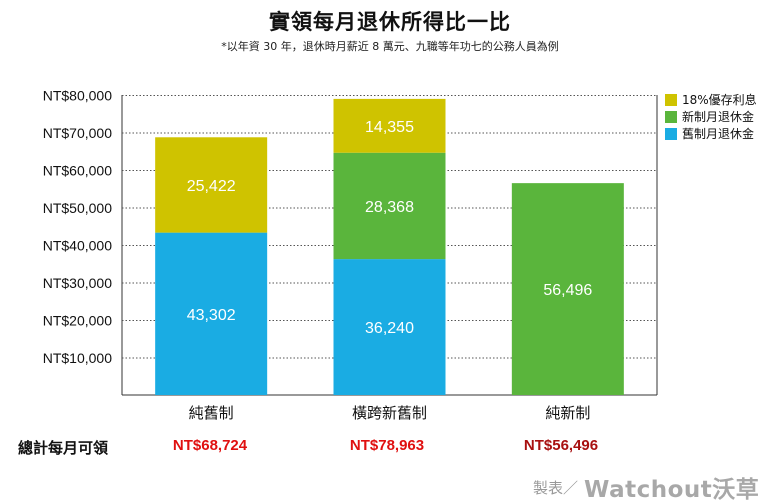 The image size is (780, 504). Describe the element at coordinates (77, 208) in the screenshot. I see `y-tick-label: NT$50,000` at that location.